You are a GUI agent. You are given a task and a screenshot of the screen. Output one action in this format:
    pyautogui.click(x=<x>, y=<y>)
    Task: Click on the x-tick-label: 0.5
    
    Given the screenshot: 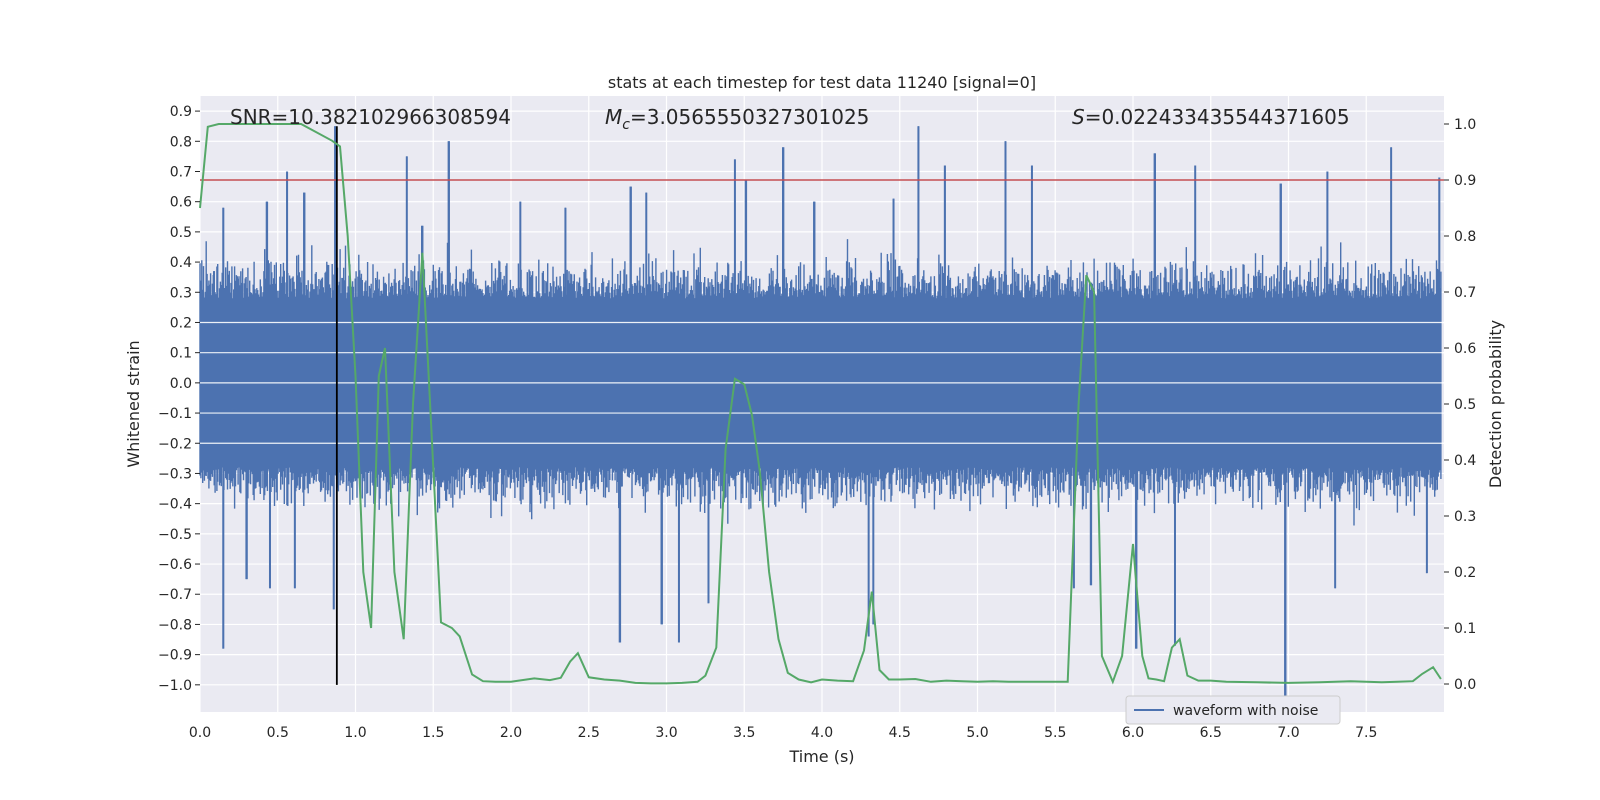 What is the action you would take?
    pyautogui.click(x=278, y=733)
    